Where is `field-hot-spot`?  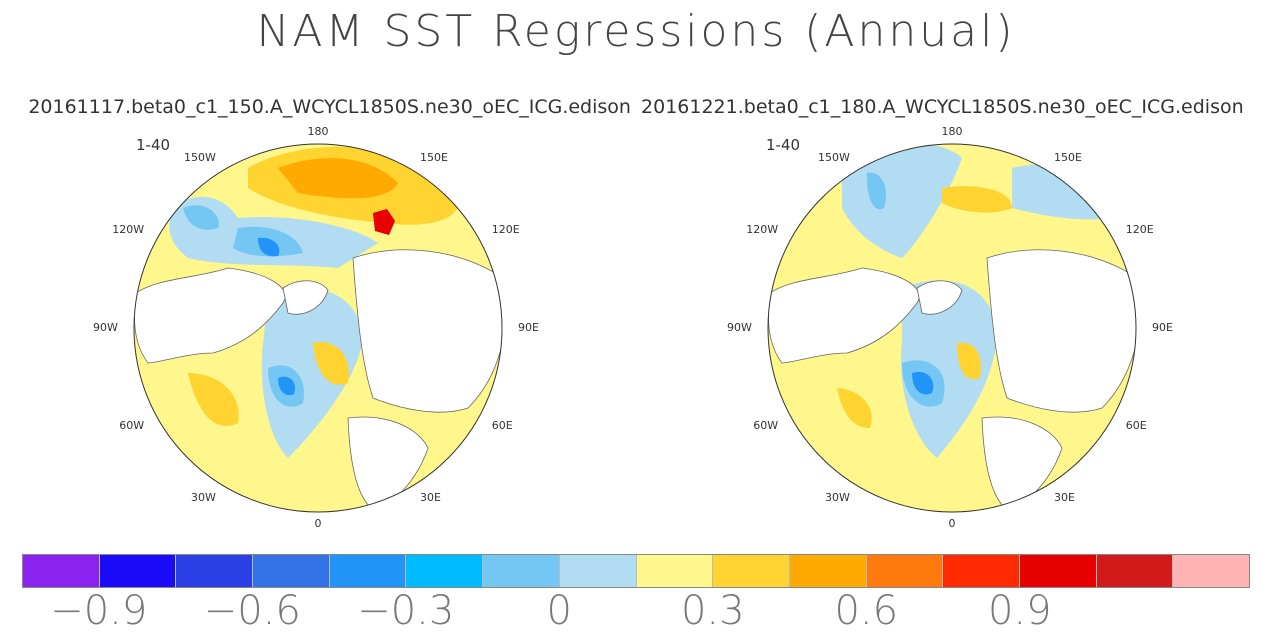
field-hot-spot is located at coordinates (384, 222).